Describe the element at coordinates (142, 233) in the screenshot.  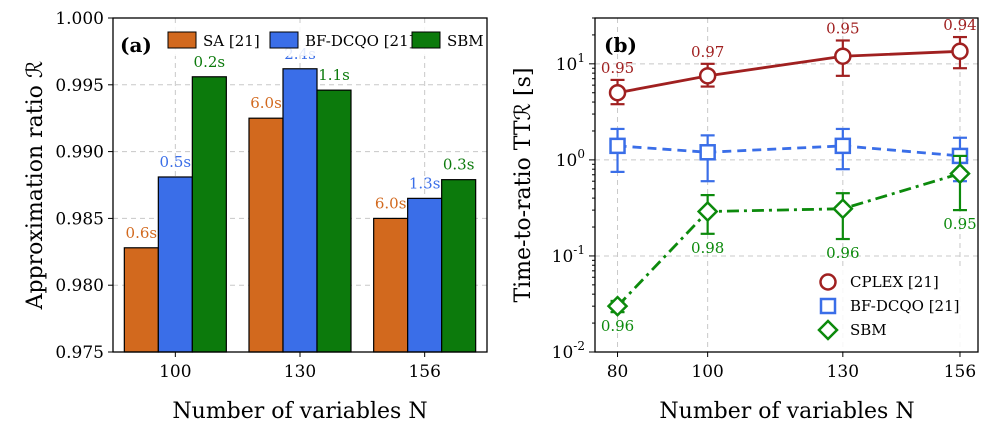
I see `bar-label: 0.6s` at that location.